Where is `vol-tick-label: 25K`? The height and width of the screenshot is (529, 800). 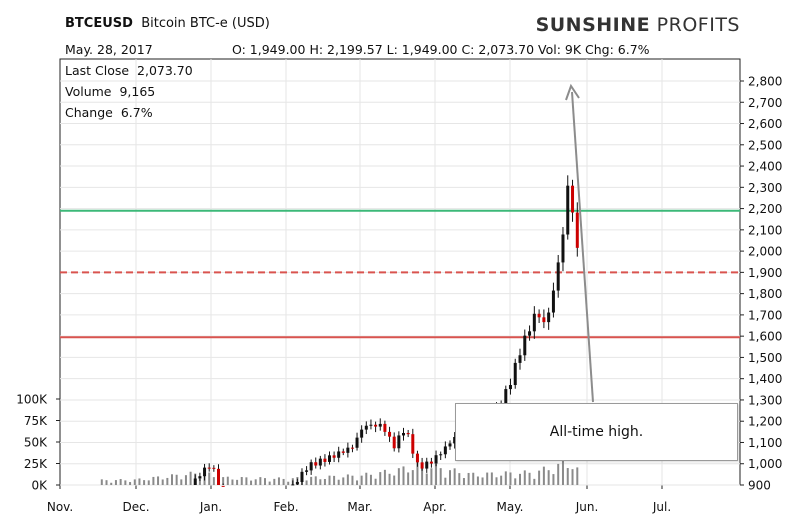 vol-tick-label: 25K is located at coordinates (36, 464).